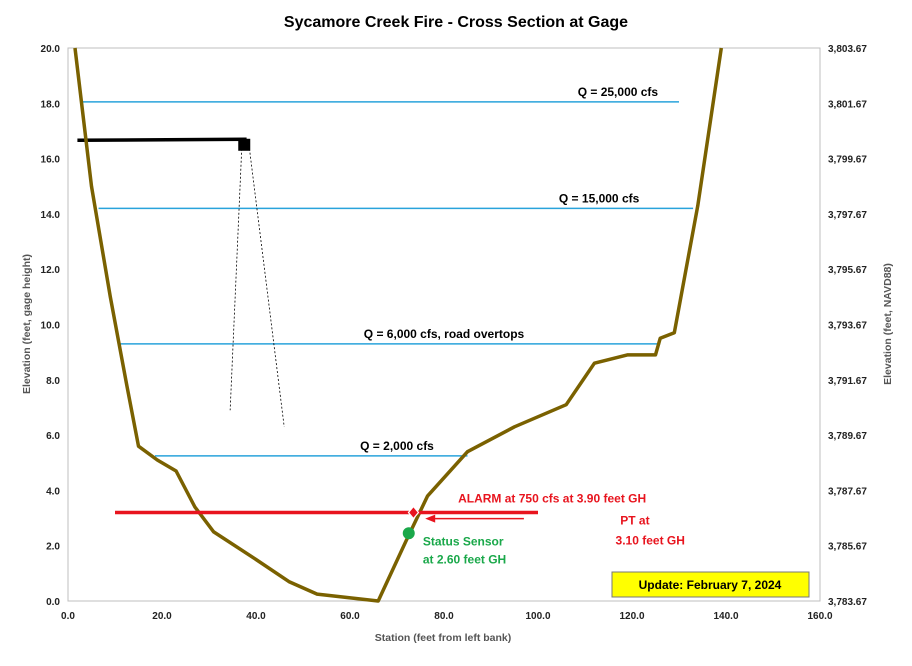 The height and width of the screenshot is (666, 912). Describe the element at coordinates (847, 547) in the screenshot. I see `y2-tick-label: 3,785.67` at that location.